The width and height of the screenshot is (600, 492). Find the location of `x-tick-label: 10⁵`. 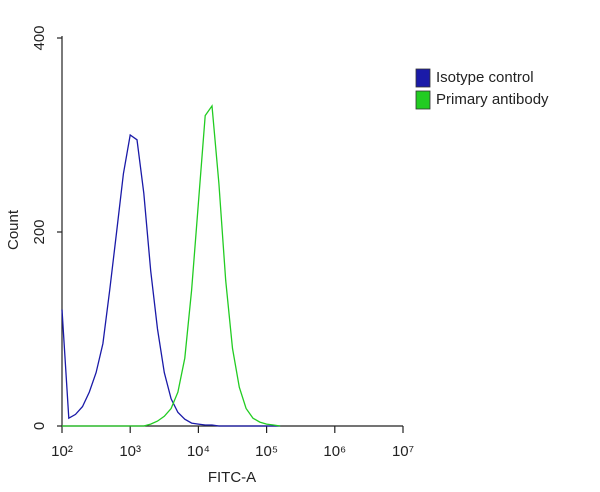

x-tick-label: 10⁵ is located at coordinates (266, 451).